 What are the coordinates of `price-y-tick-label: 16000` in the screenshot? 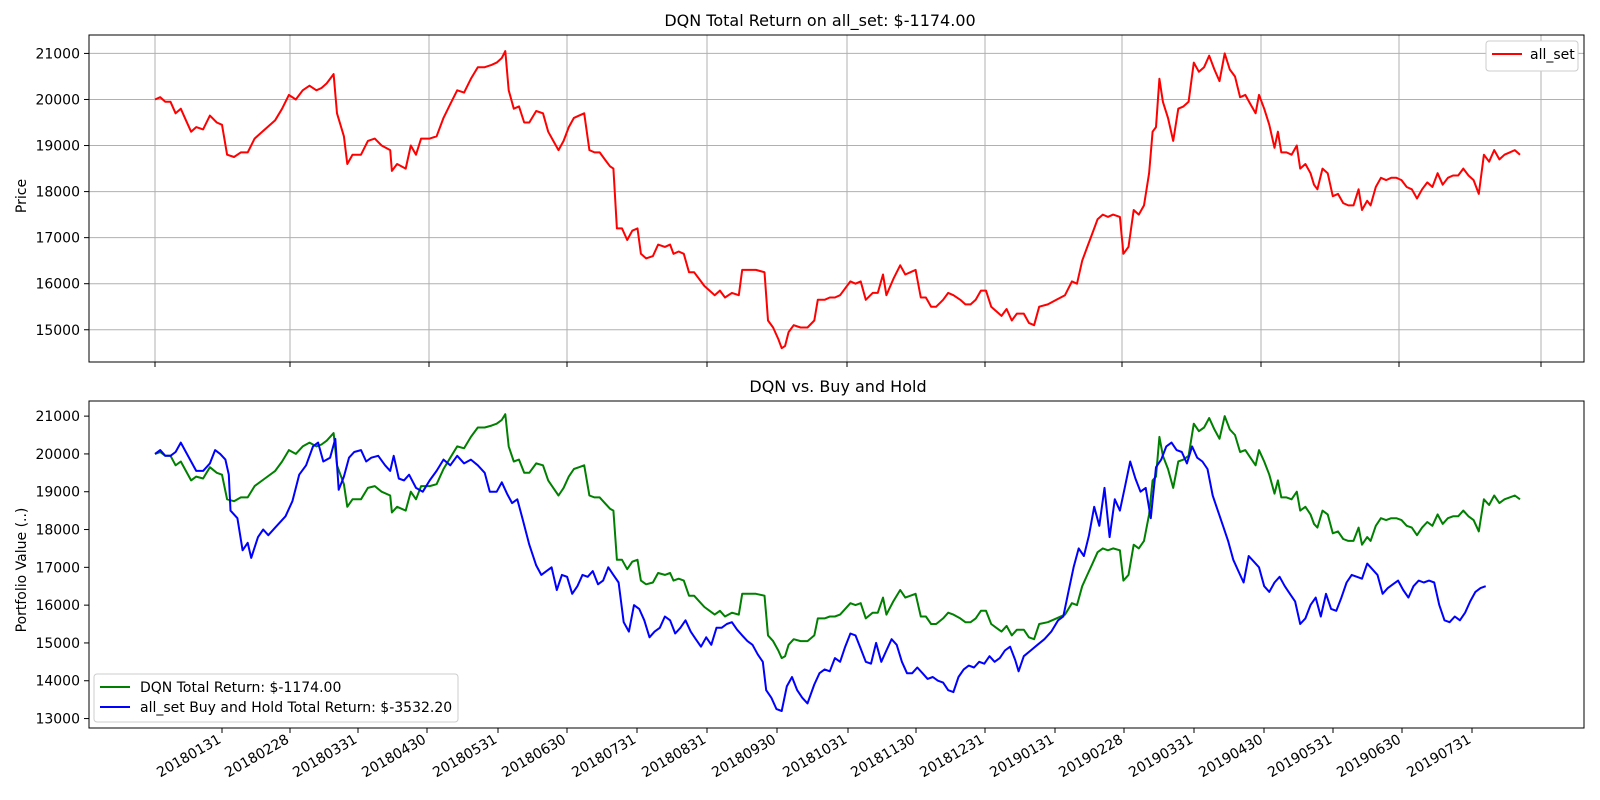 It's located at (57, 285).